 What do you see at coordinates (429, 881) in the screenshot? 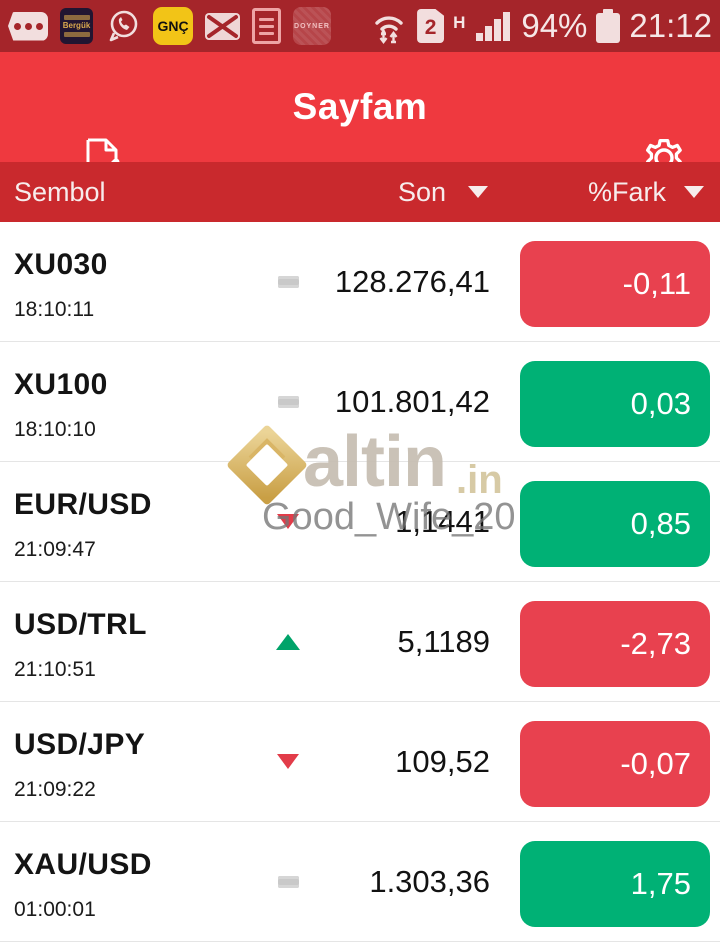
I see `last-price: 1.303,36` at bounding box center [429, 881].